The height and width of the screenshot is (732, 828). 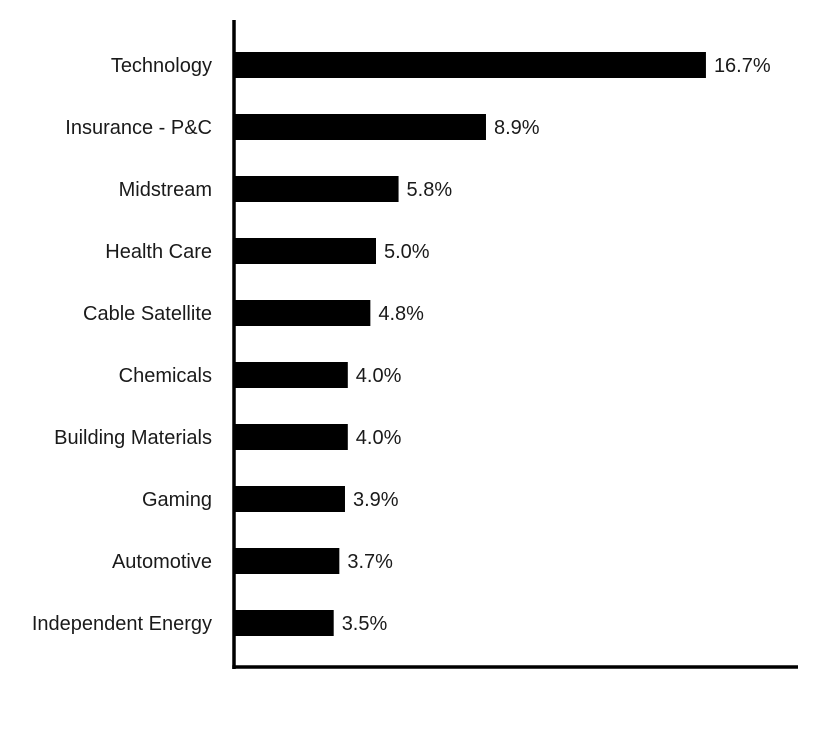 I want to click on category-label: Gaming, so click(x=177, y=500).